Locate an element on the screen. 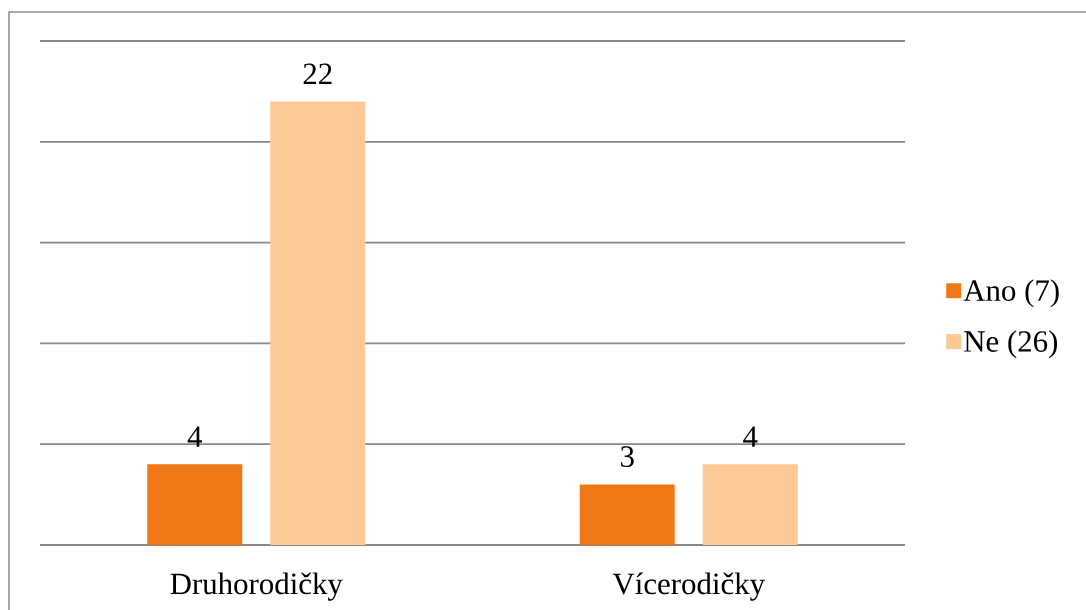 The width and height of the screenshot is (1086, 610). data-label: 3 is located at coordinates (627, 456).